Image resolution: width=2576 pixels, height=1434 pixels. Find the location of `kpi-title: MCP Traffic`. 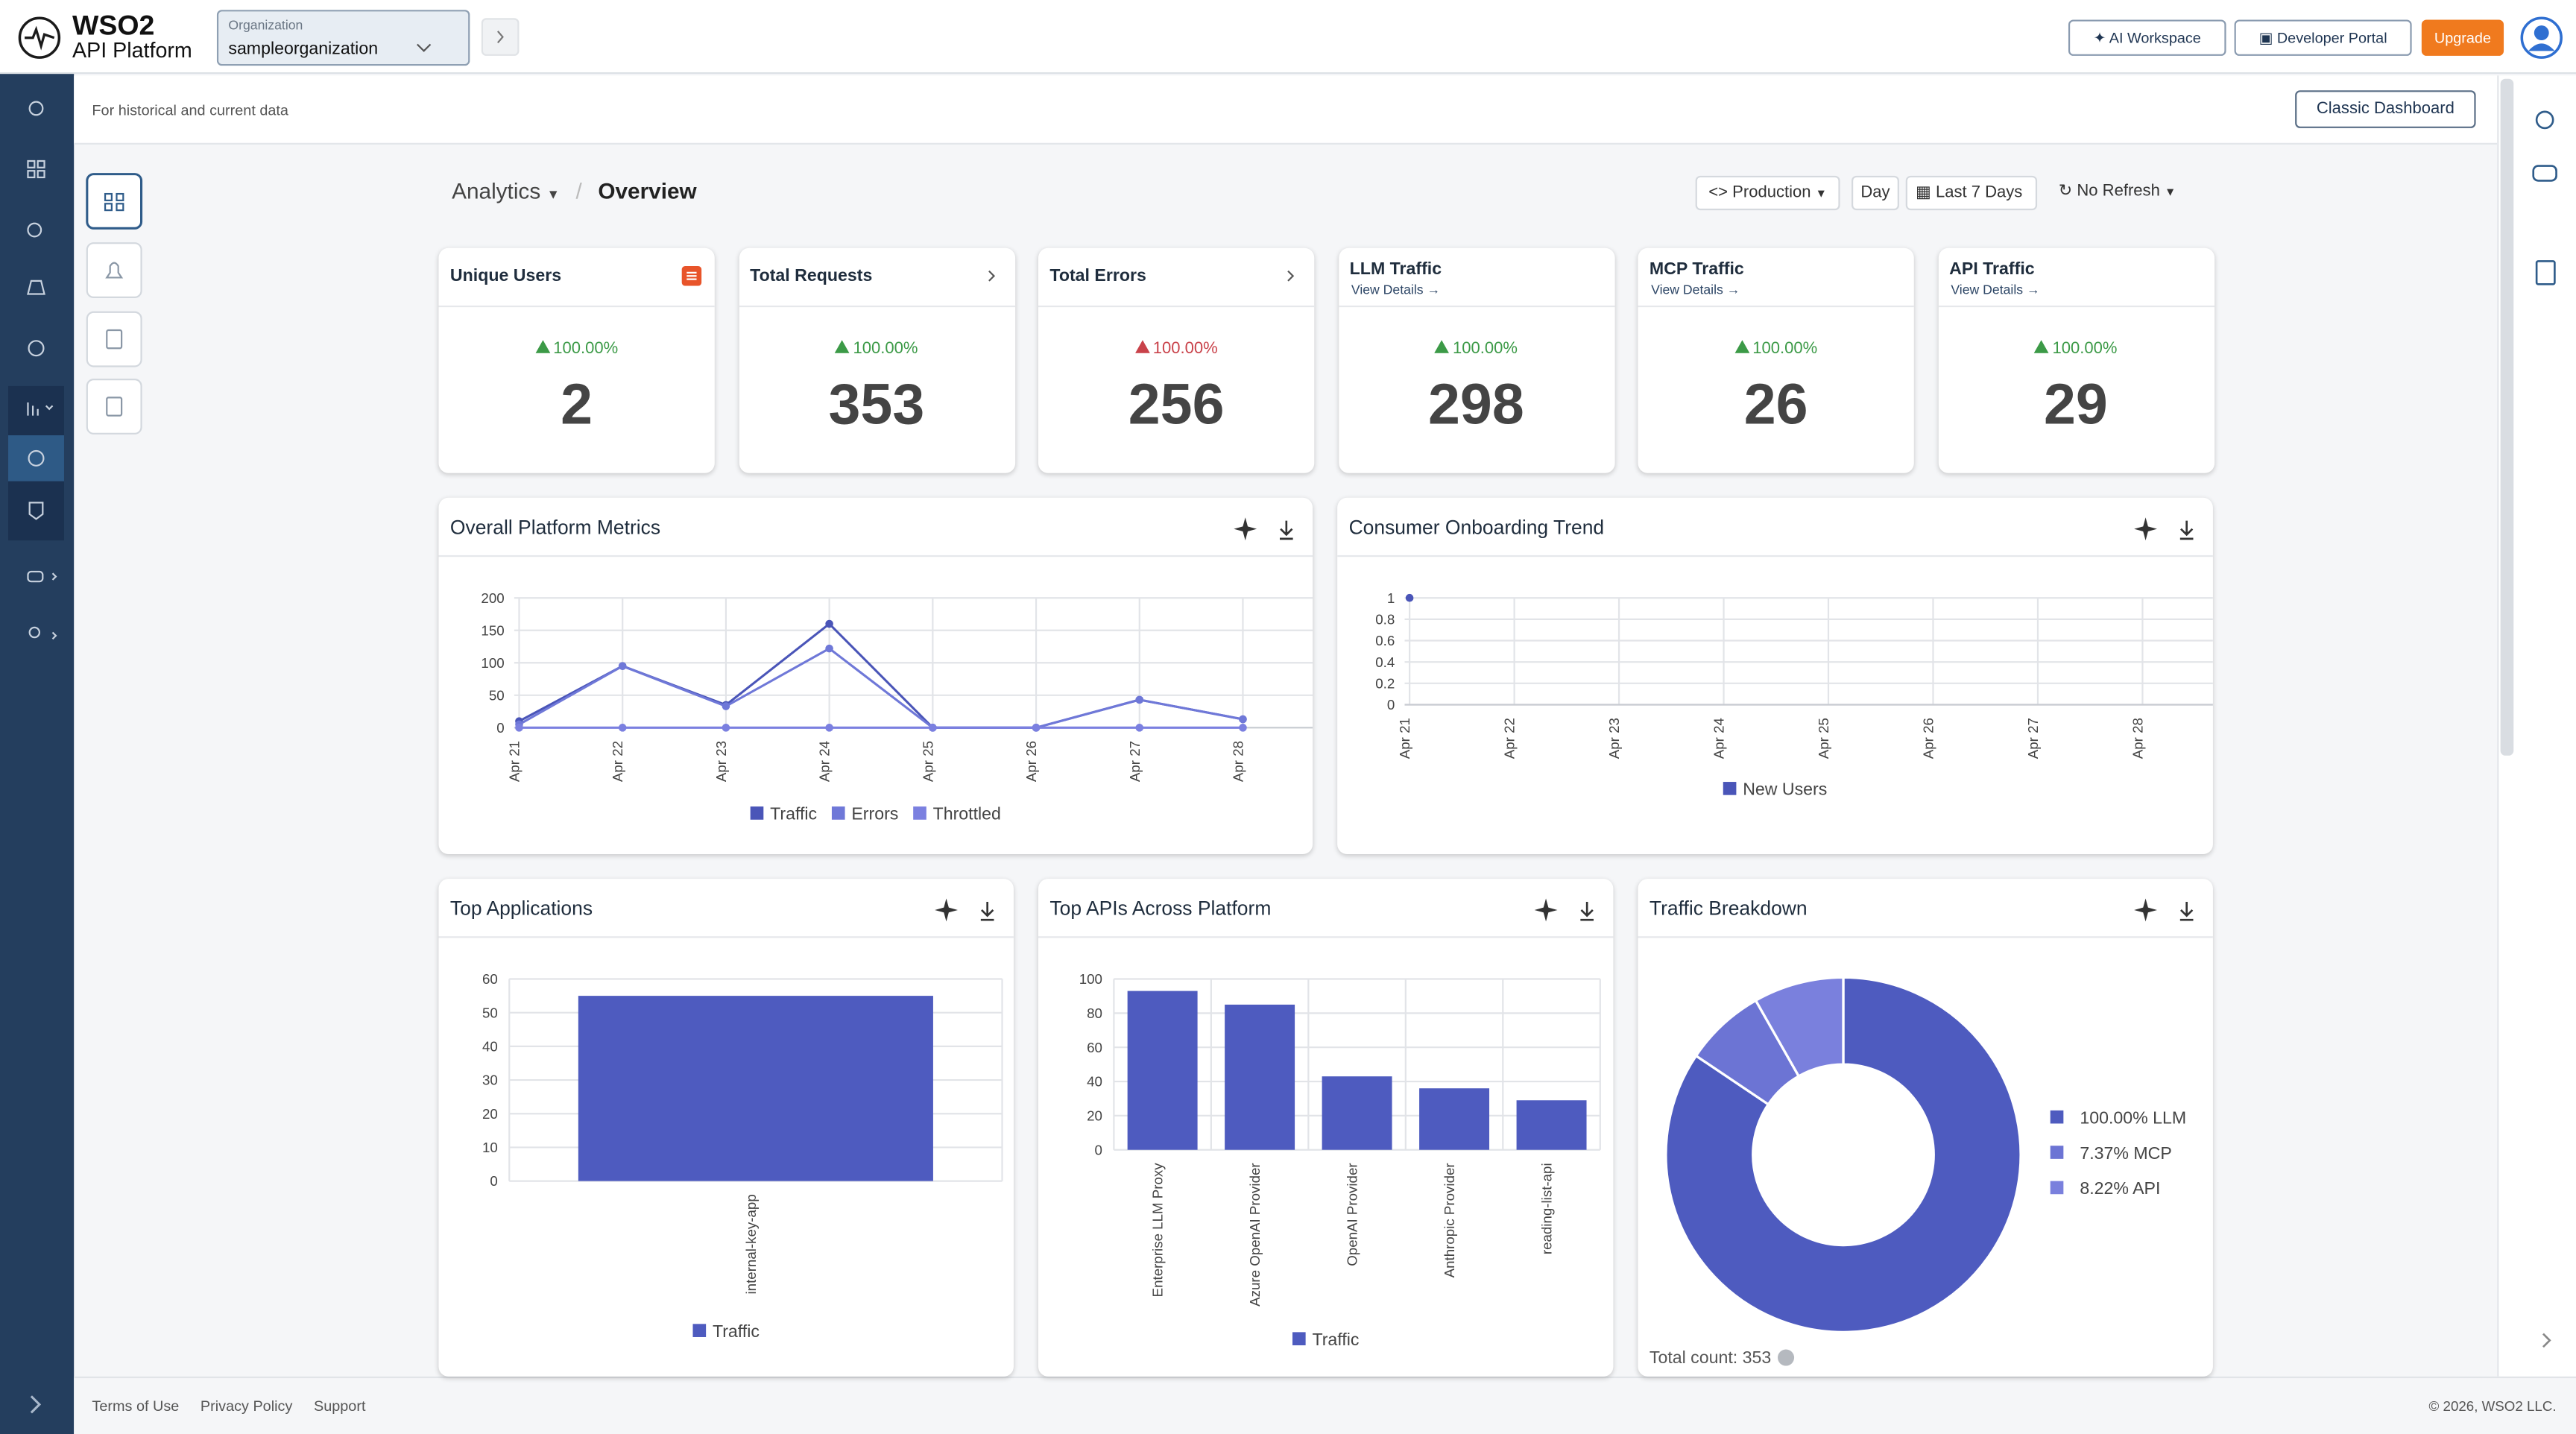

kpi-title: MCP Traffic is located at coordinates (1696, 269).